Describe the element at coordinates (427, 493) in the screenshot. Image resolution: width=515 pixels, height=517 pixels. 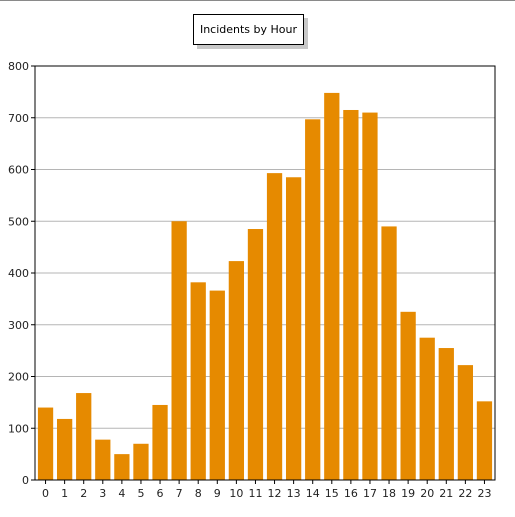
I see `x-tick-label: 20` at that location.